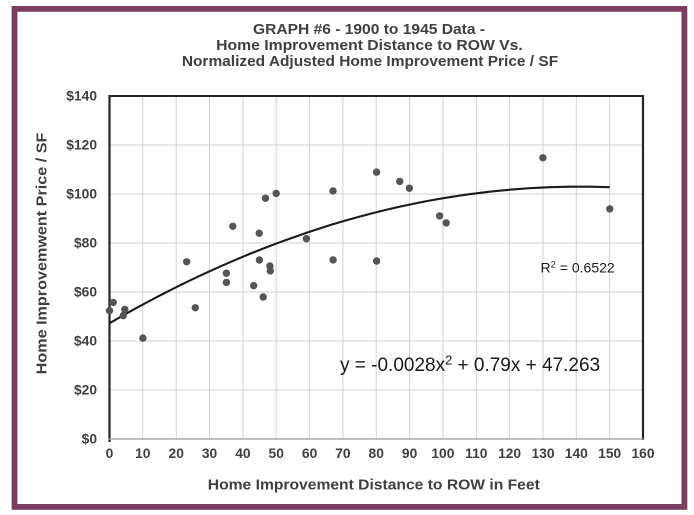  Describe the element at coordinates (90, 439) in the screenshot. I see `svg-text: $0` at that location.